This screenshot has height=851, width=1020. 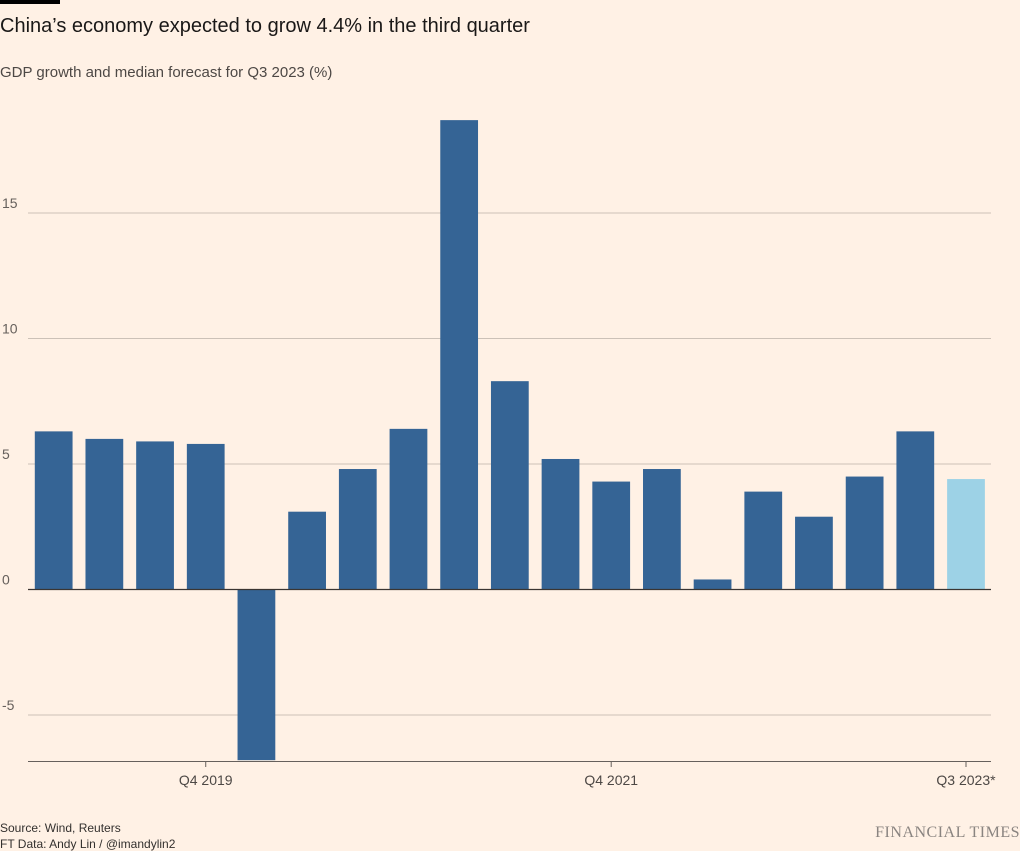 What do you see at coordinates (947, 832) in the screenshot?
I see `ft-logo: FINANCIAL TIMES` at bounding box center [947, 832].